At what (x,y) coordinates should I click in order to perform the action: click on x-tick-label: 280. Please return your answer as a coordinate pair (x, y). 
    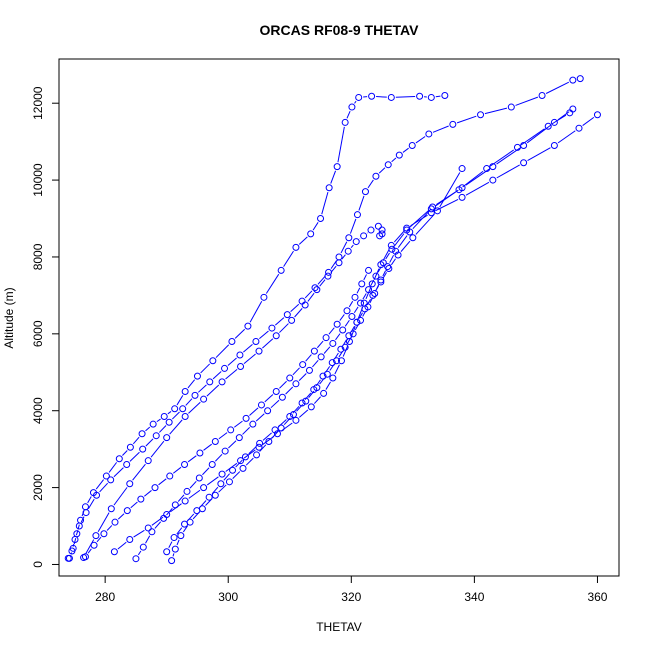
    Looking at the image, I should click on (105, 597).